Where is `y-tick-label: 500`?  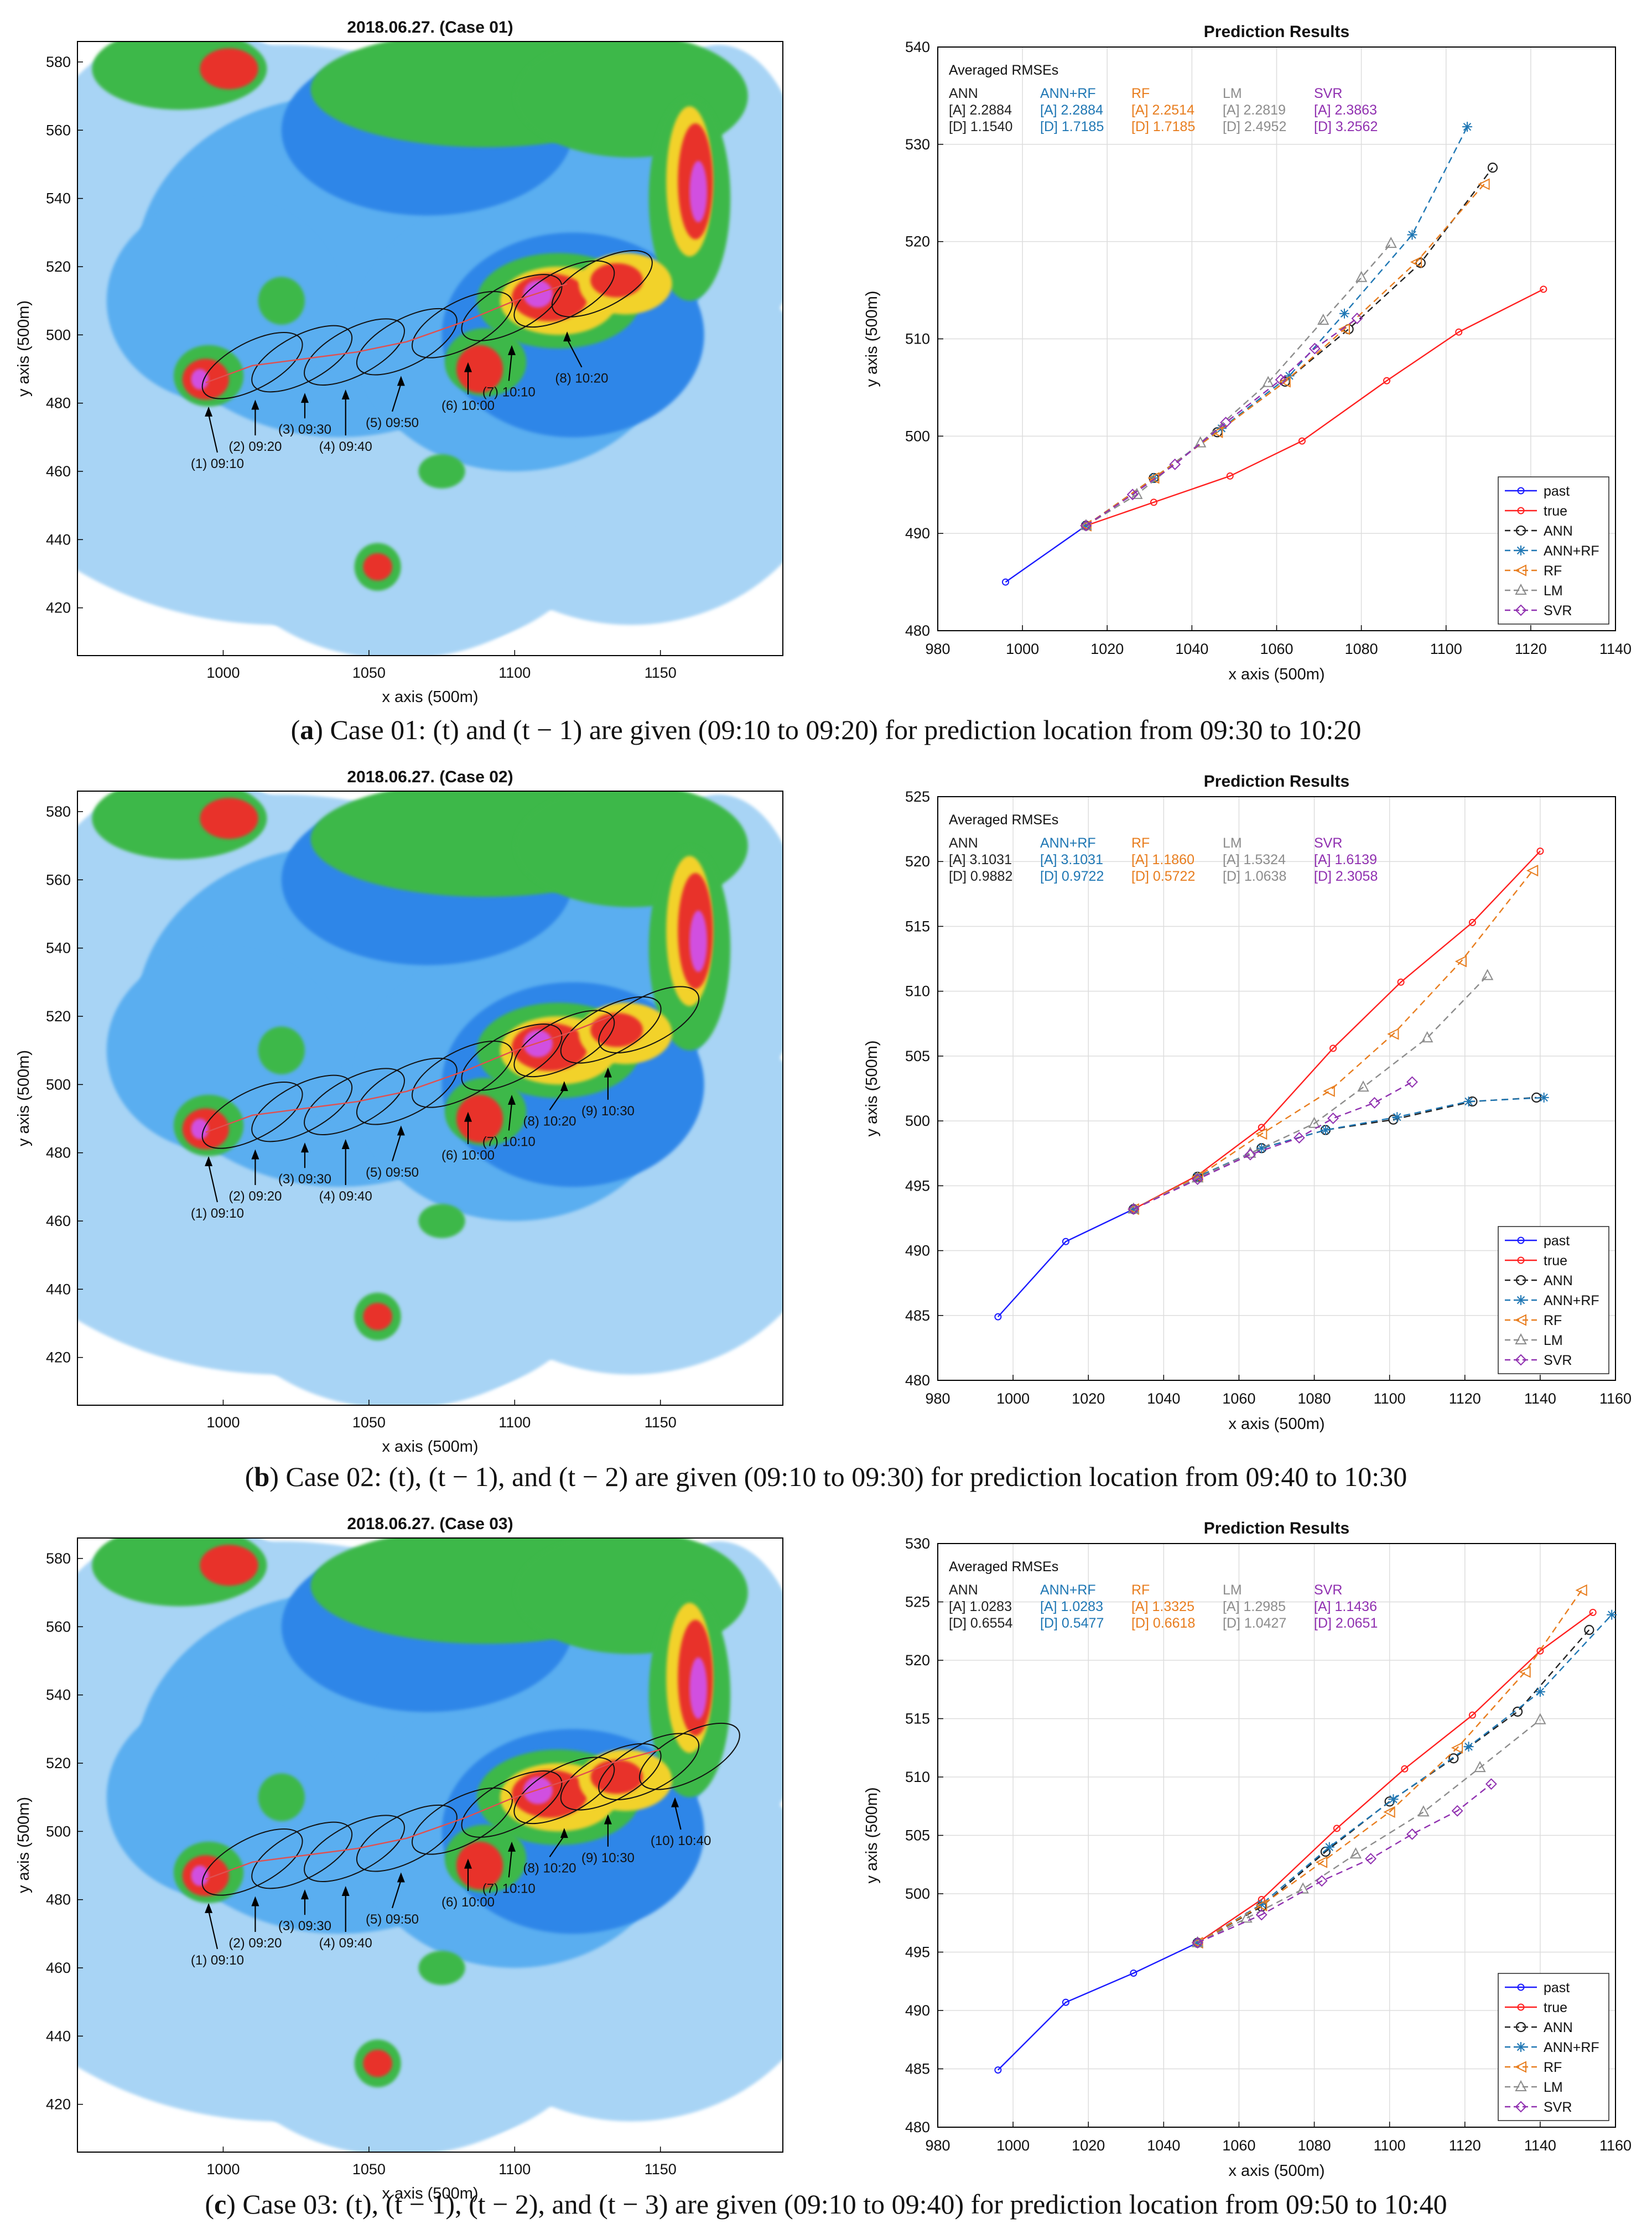
y-tick-label: 500 is located at coordinates (58, 334).